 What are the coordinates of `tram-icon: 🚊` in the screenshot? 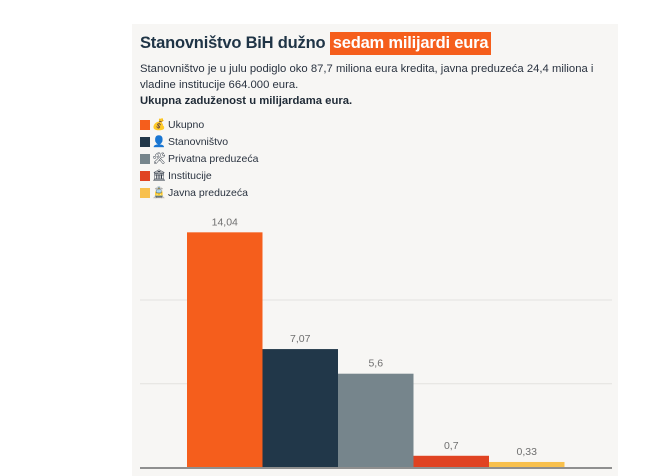 It's located at (159, 192).